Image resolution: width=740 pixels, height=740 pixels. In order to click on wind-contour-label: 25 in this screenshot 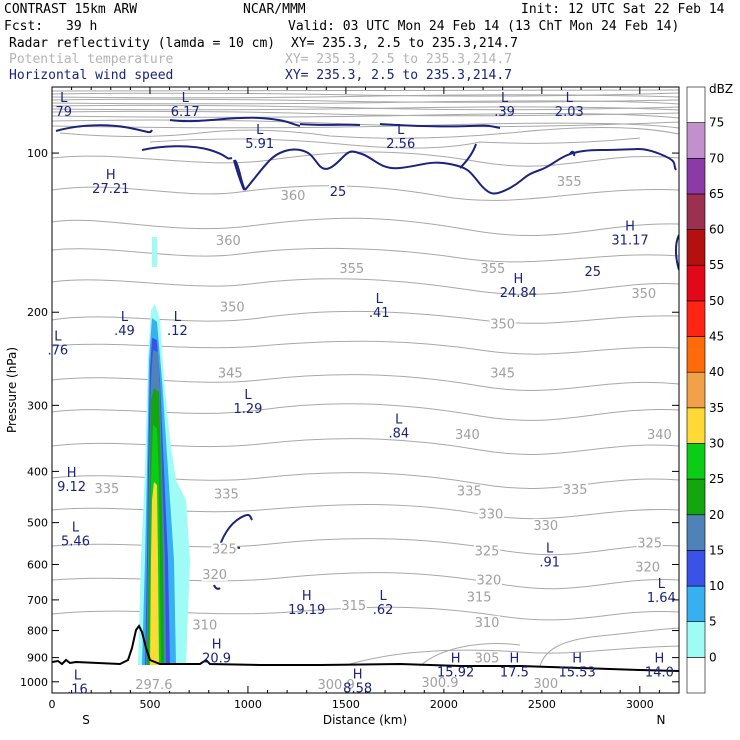, I will do `click(593, 272)`.